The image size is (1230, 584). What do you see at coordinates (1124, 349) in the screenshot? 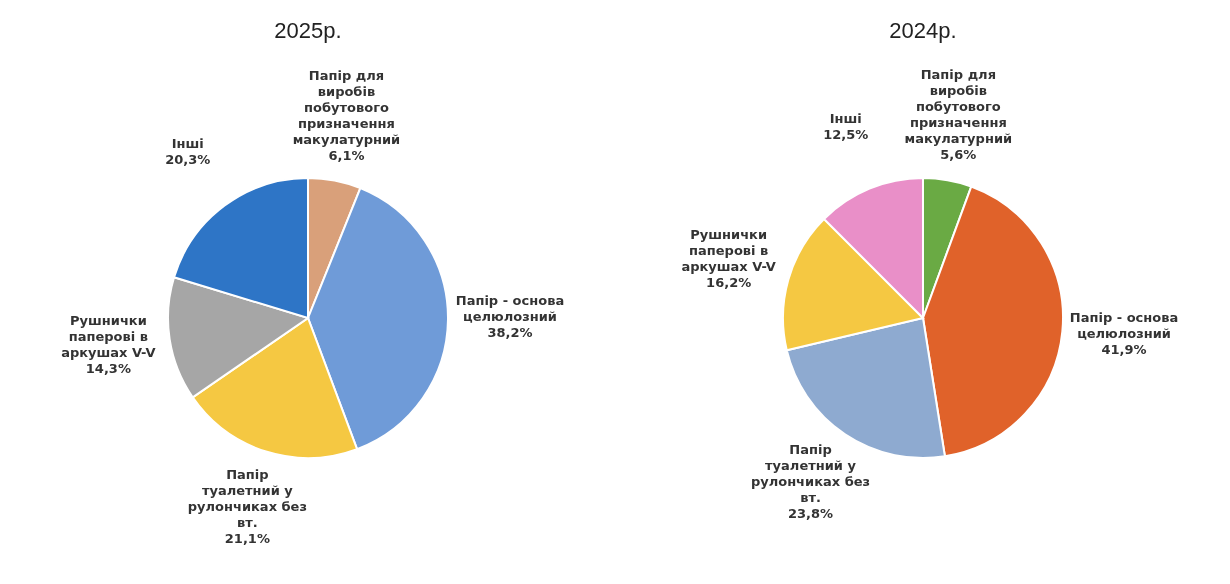
I see `data-label: 41,9%` at bounding box center [1124, 349].